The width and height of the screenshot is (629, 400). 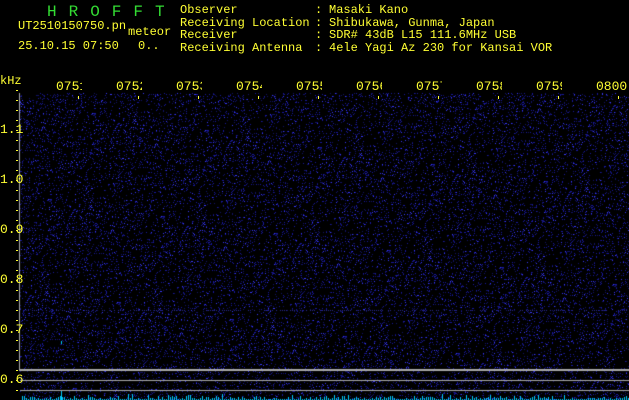 What do you see at coordinates (112, 12) in the screenshot?
I see `app-title: HROFFT` at bounding box center [112, 12].